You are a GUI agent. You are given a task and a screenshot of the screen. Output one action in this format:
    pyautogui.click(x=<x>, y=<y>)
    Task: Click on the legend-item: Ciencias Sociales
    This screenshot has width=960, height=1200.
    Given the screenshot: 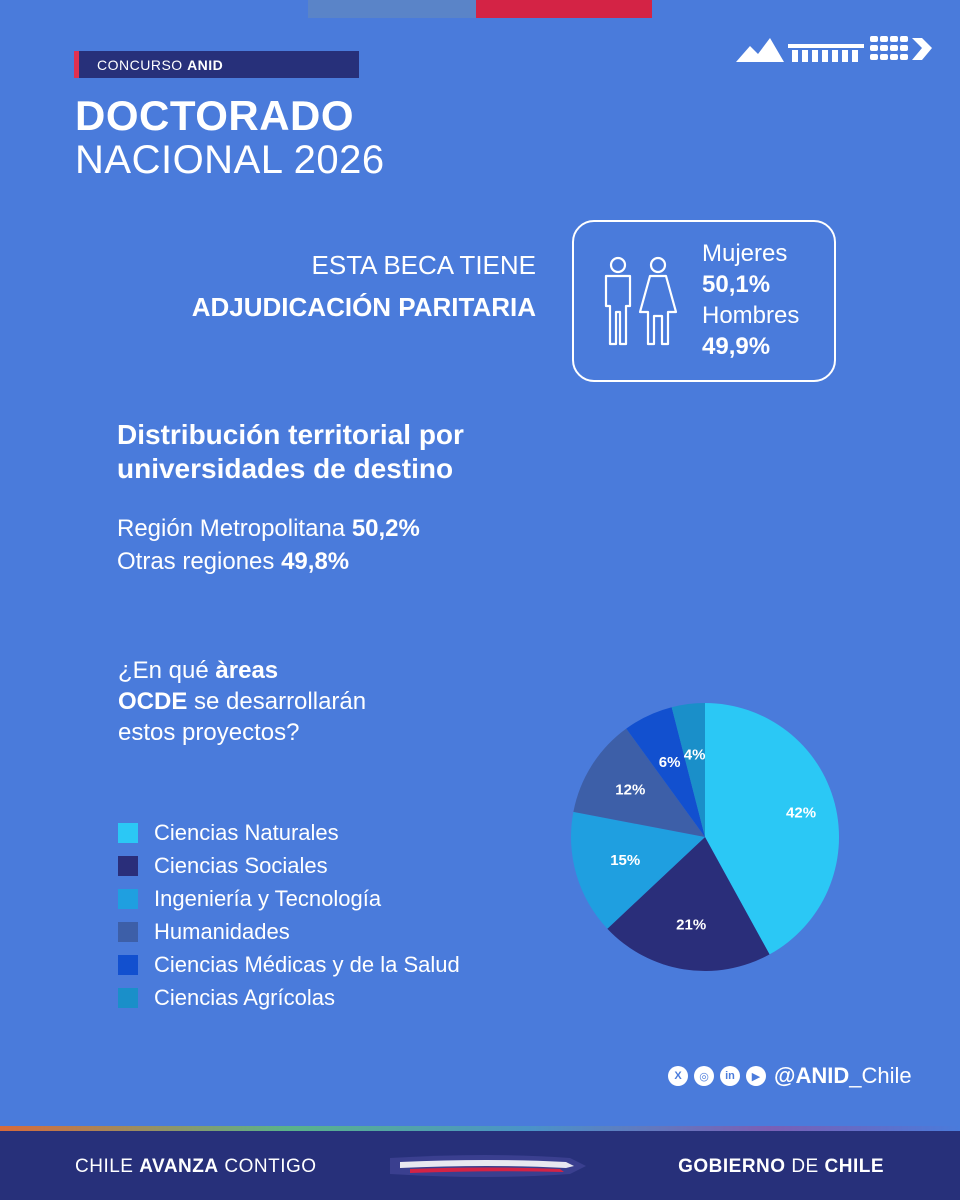 What is the action you would take?
    pyautogui.click(x=289, y=865)
    